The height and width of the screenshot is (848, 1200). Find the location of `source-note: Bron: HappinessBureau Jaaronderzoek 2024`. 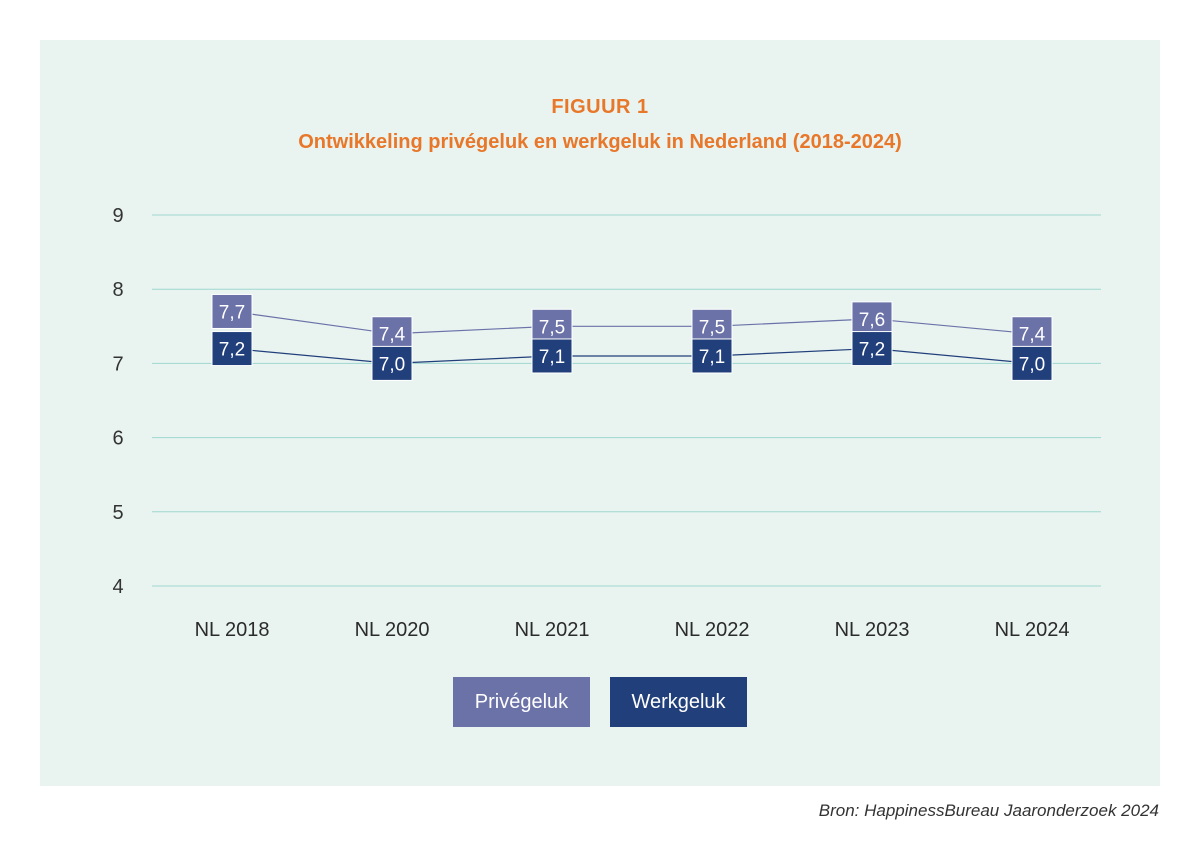

source-note: Bron: HappinessBureau Jaaronderzoek 2024 is located at coordinates (988, 810).